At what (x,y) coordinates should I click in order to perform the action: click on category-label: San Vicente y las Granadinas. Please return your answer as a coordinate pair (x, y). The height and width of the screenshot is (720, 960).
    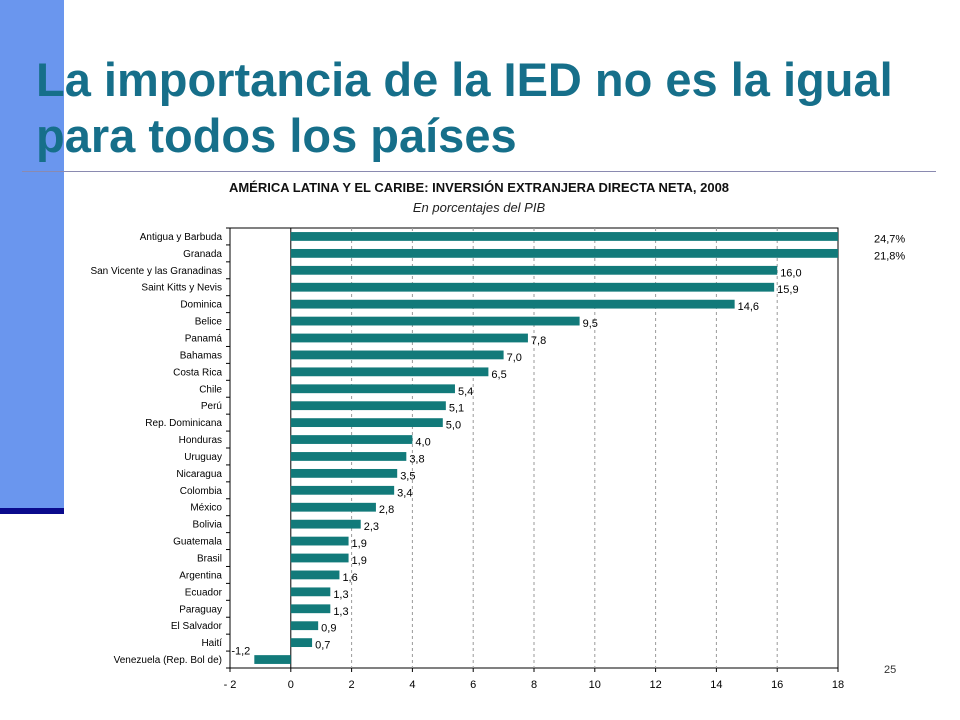
    Looking at the image, I should click on (156, 271).